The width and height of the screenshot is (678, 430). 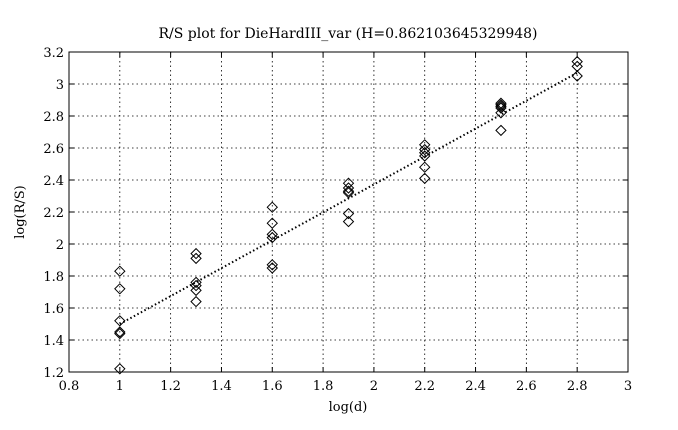 I want to click on y-tick-label: 1.2, so click(x=53, y=373).